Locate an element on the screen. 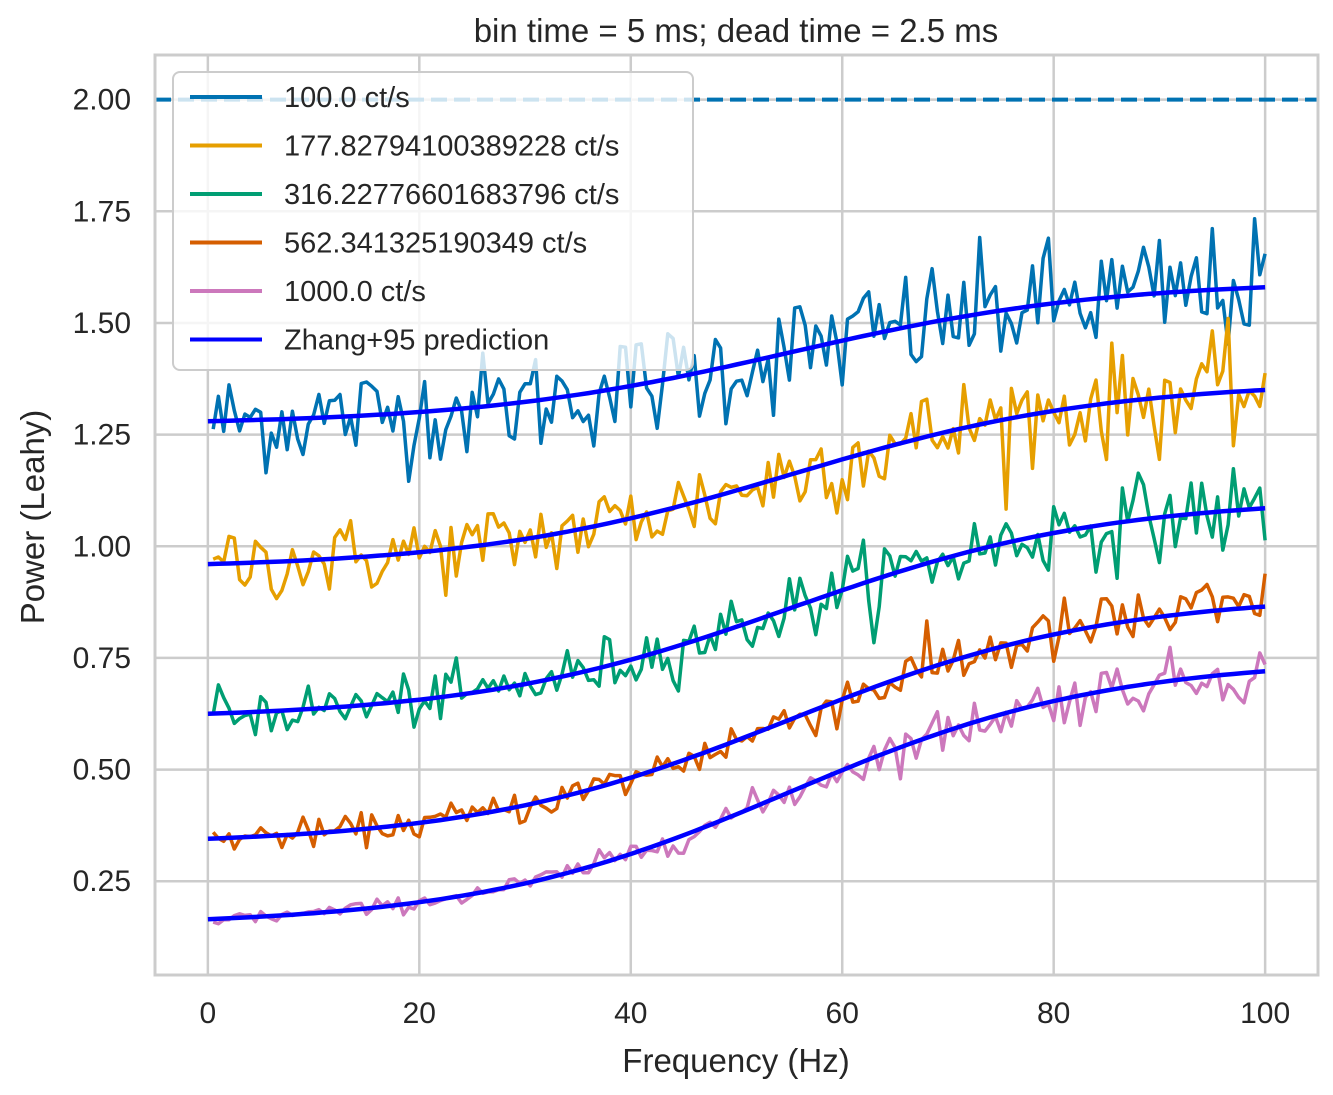  legend-label: Zhang+95 prediction is located at coordinates (416, 341).